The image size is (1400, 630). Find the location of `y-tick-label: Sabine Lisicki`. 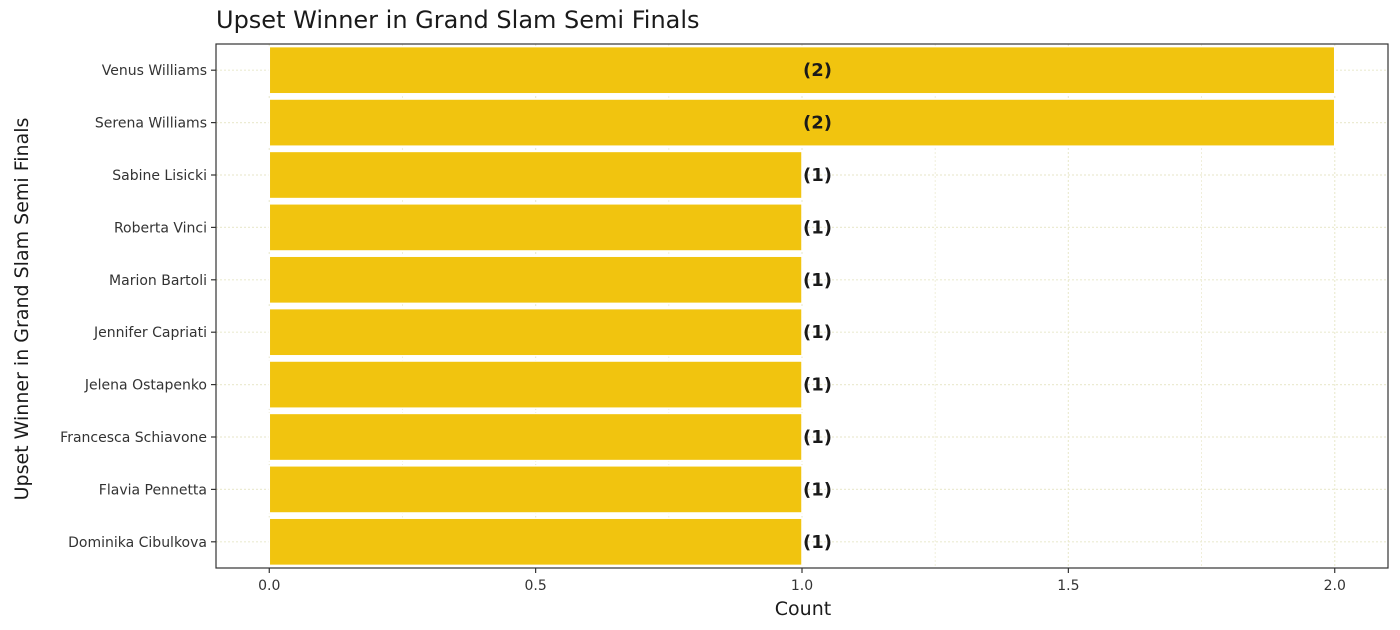

y-tick-label: Sabine Lisicki is located at coordinates (159, 176).